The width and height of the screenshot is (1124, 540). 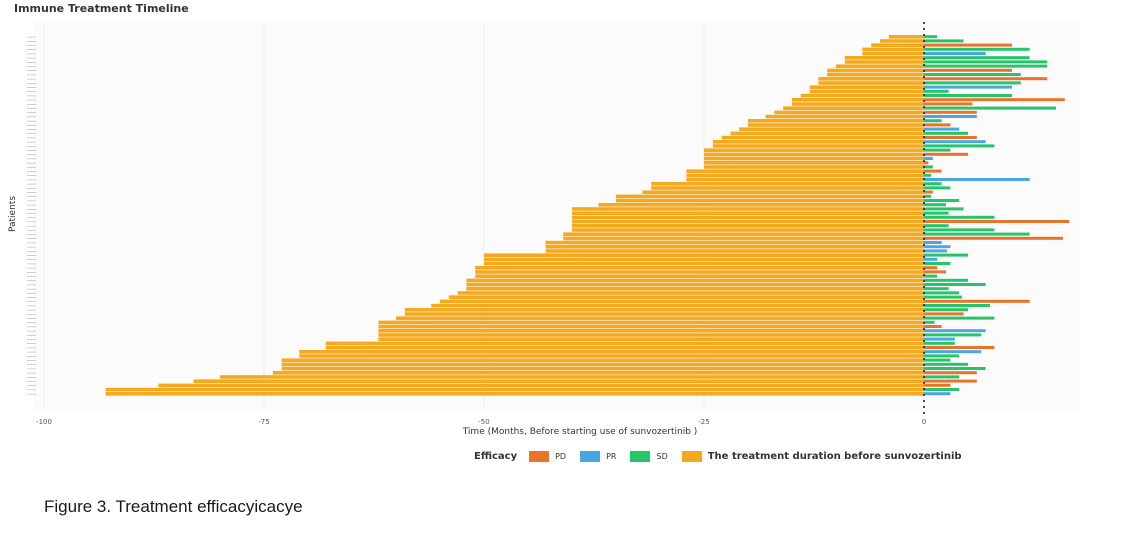 I want to click on legend-item-pr: PR, so click(x=598, y=456).